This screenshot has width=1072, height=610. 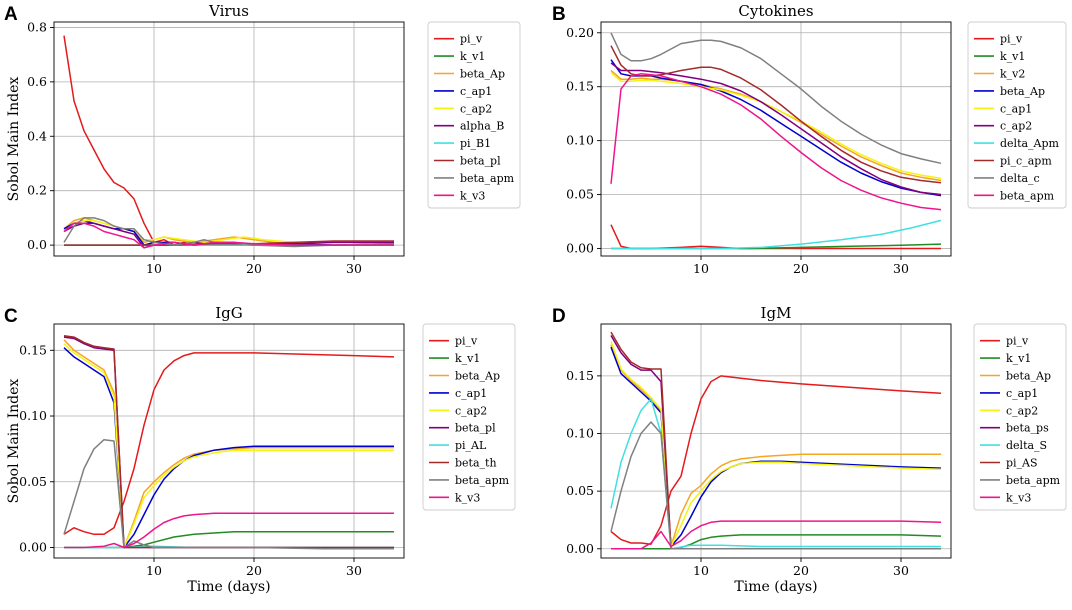 I want to click on series-line-pi-AS, so click(x=775, y=440).